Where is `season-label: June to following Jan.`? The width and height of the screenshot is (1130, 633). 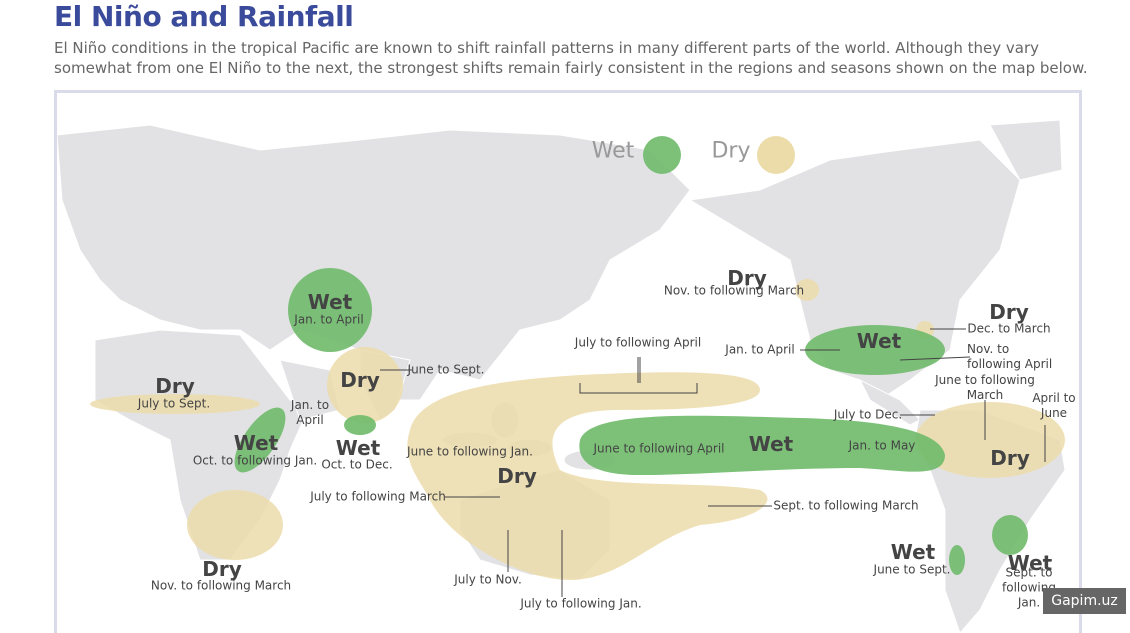 season-label: June to following Jan. is located at coordinates (470, 451).